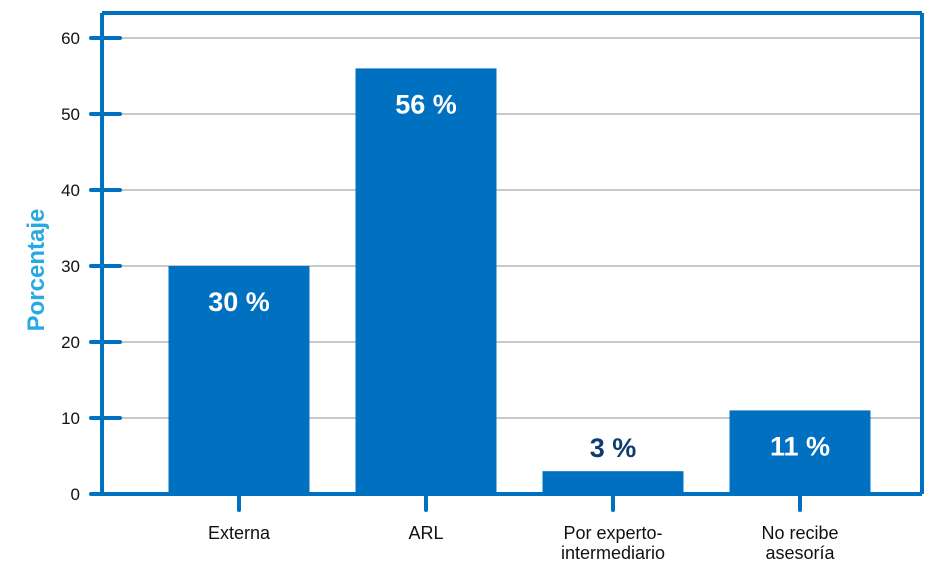 The height and width of the screenshot is (562, 926). I want to click on x-tick-label: asesoría, so click(800, 552).